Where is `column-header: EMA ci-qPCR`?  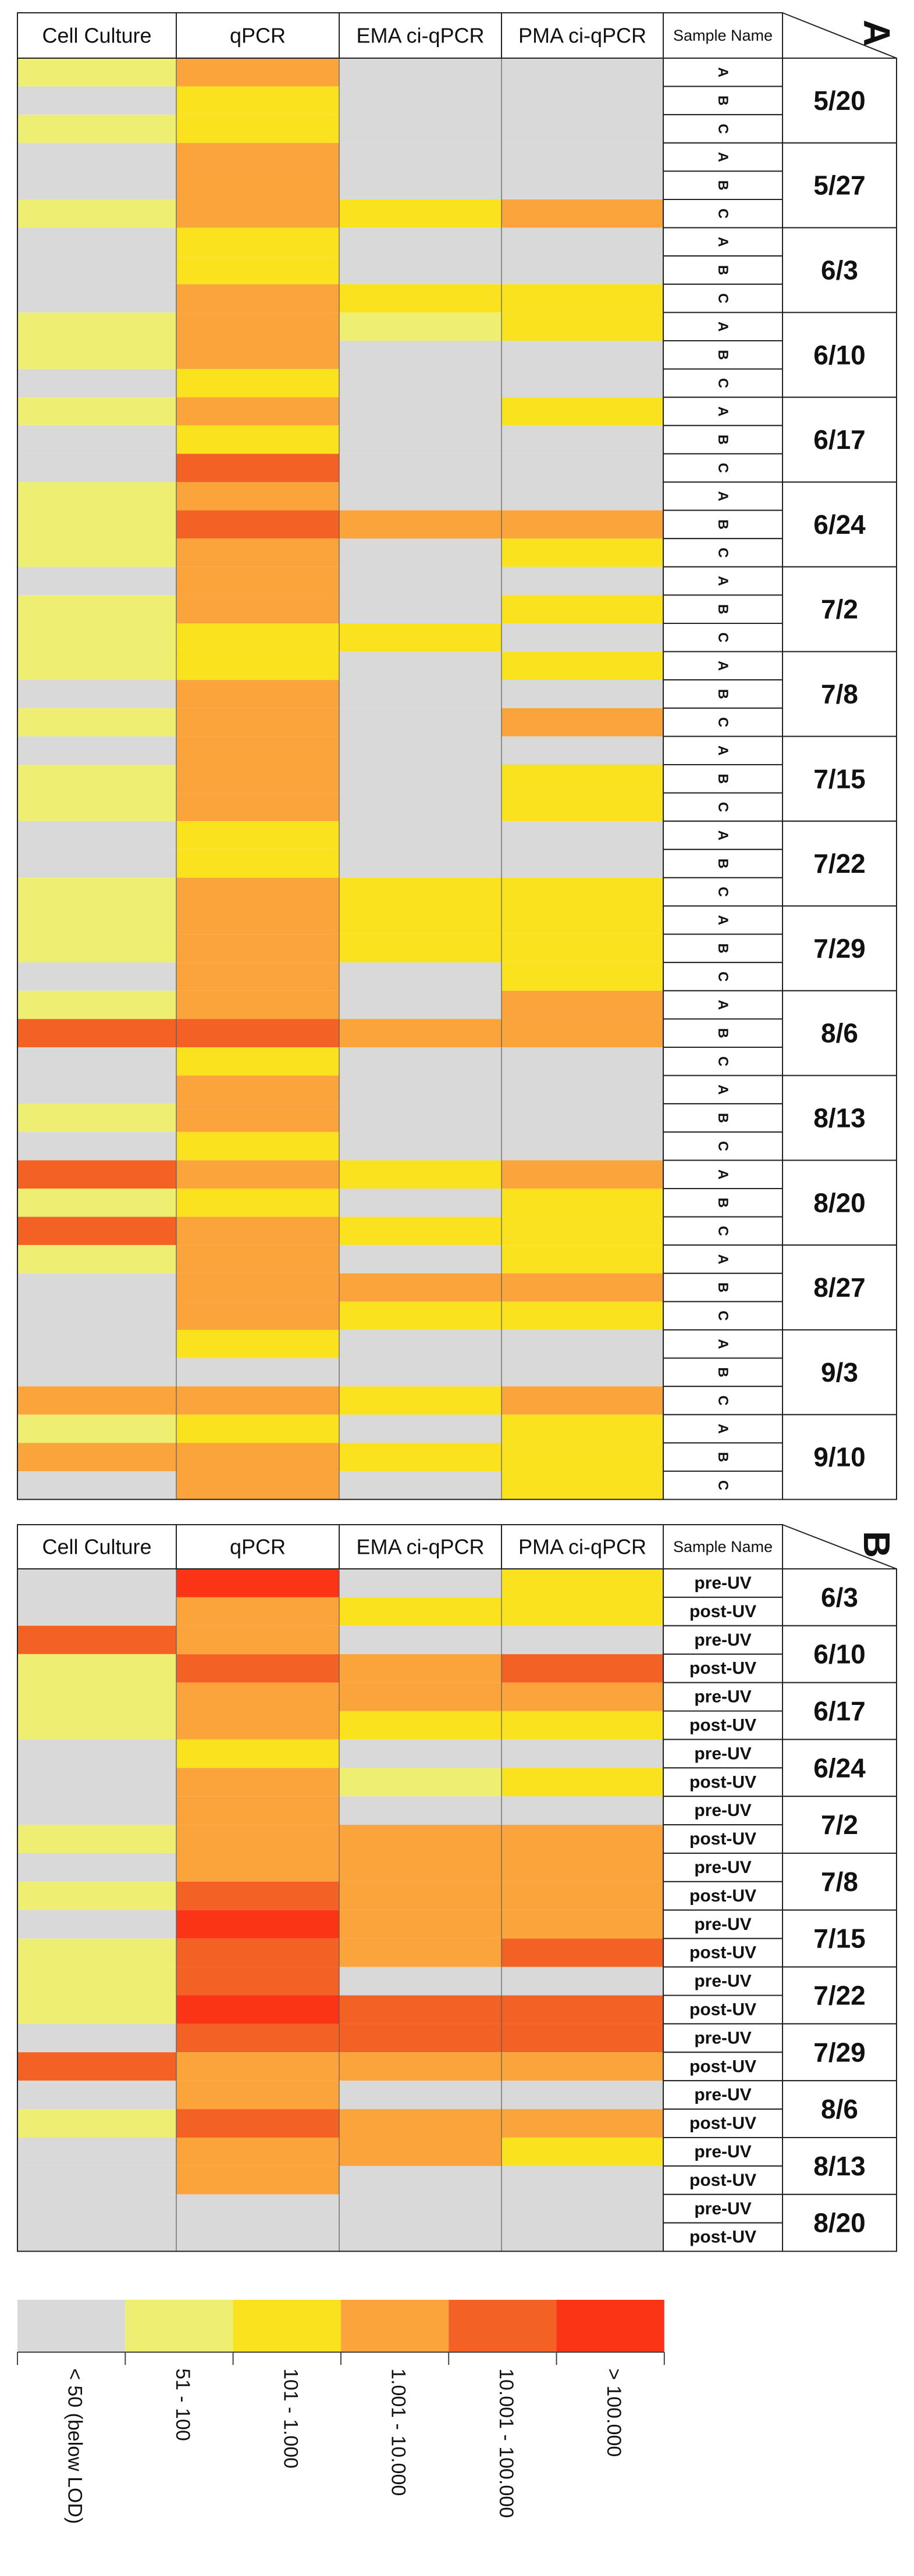 column-header: EMA ci-qPCR is located at coordinates (420, 1547).